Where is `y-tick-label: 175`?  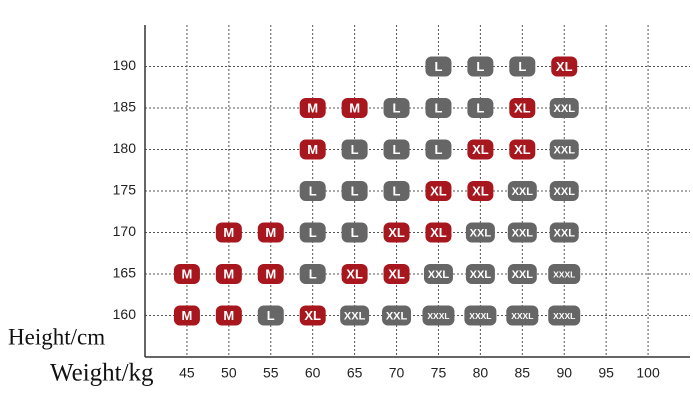
y-tick-label: 175 is located at coordinates (125, 190).